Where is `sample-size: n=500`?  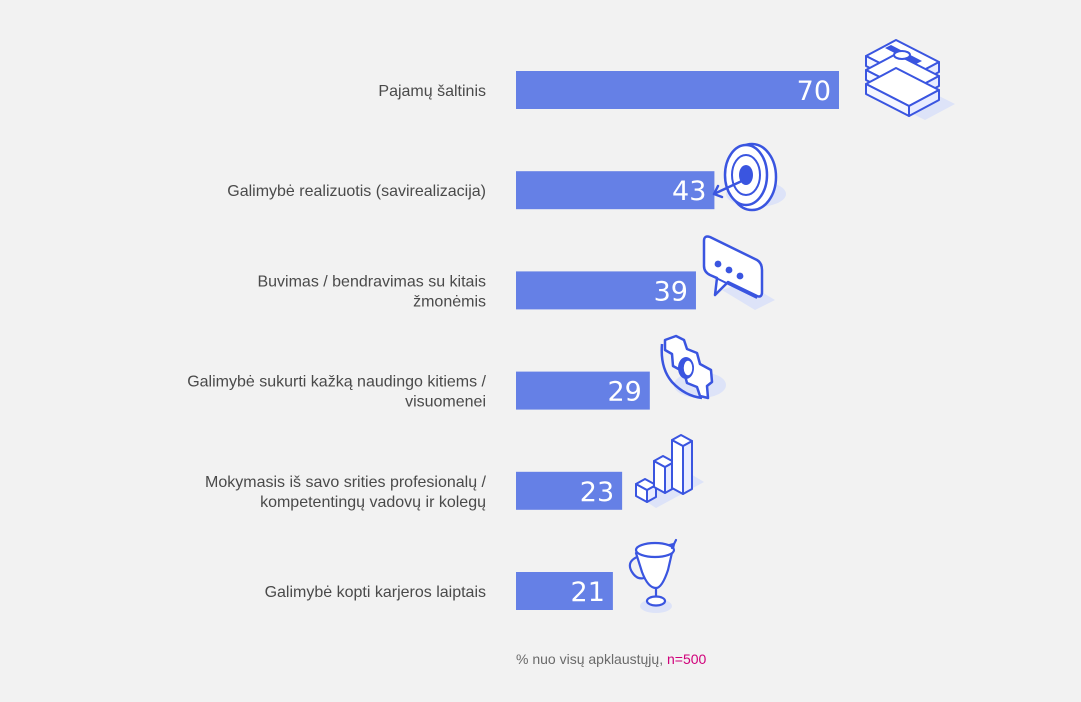 sample-size: n=500 is located at coordinates (686, 659).